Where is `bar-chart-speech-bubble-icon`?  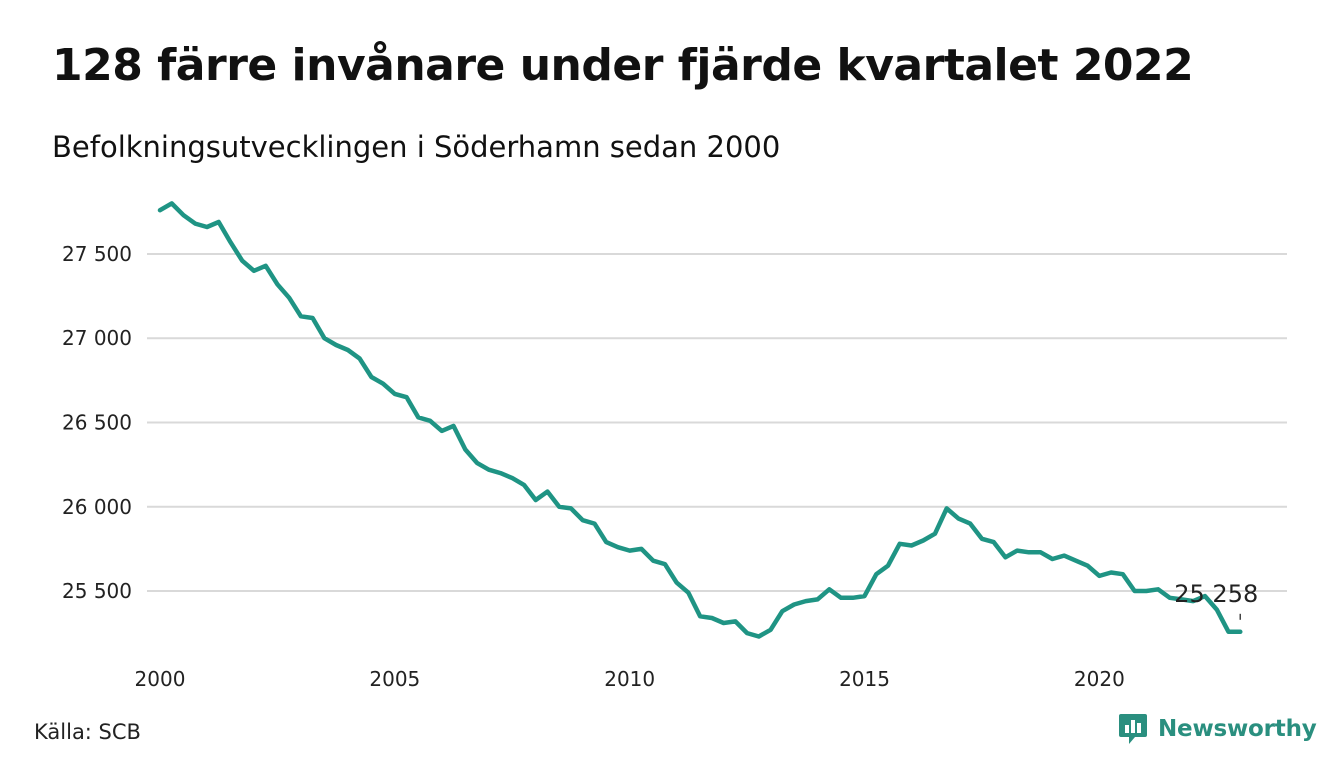 bar-chart-speech-bubble-icon is located at coordinates (1133, 729).